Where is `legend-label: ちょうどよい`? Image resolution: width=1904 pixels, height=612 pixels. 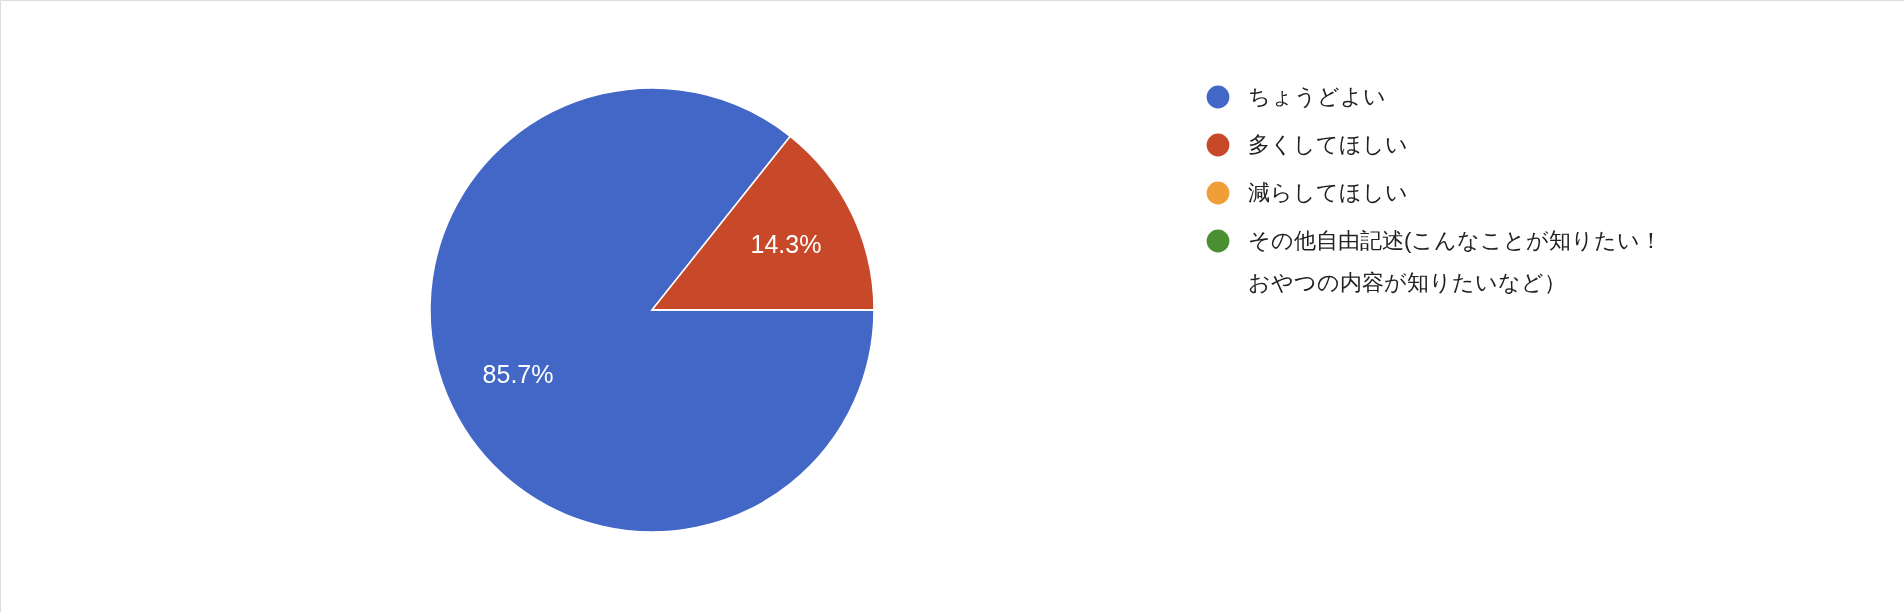
legend-label: ちょうどよい is located at coordinates (1317, 96).